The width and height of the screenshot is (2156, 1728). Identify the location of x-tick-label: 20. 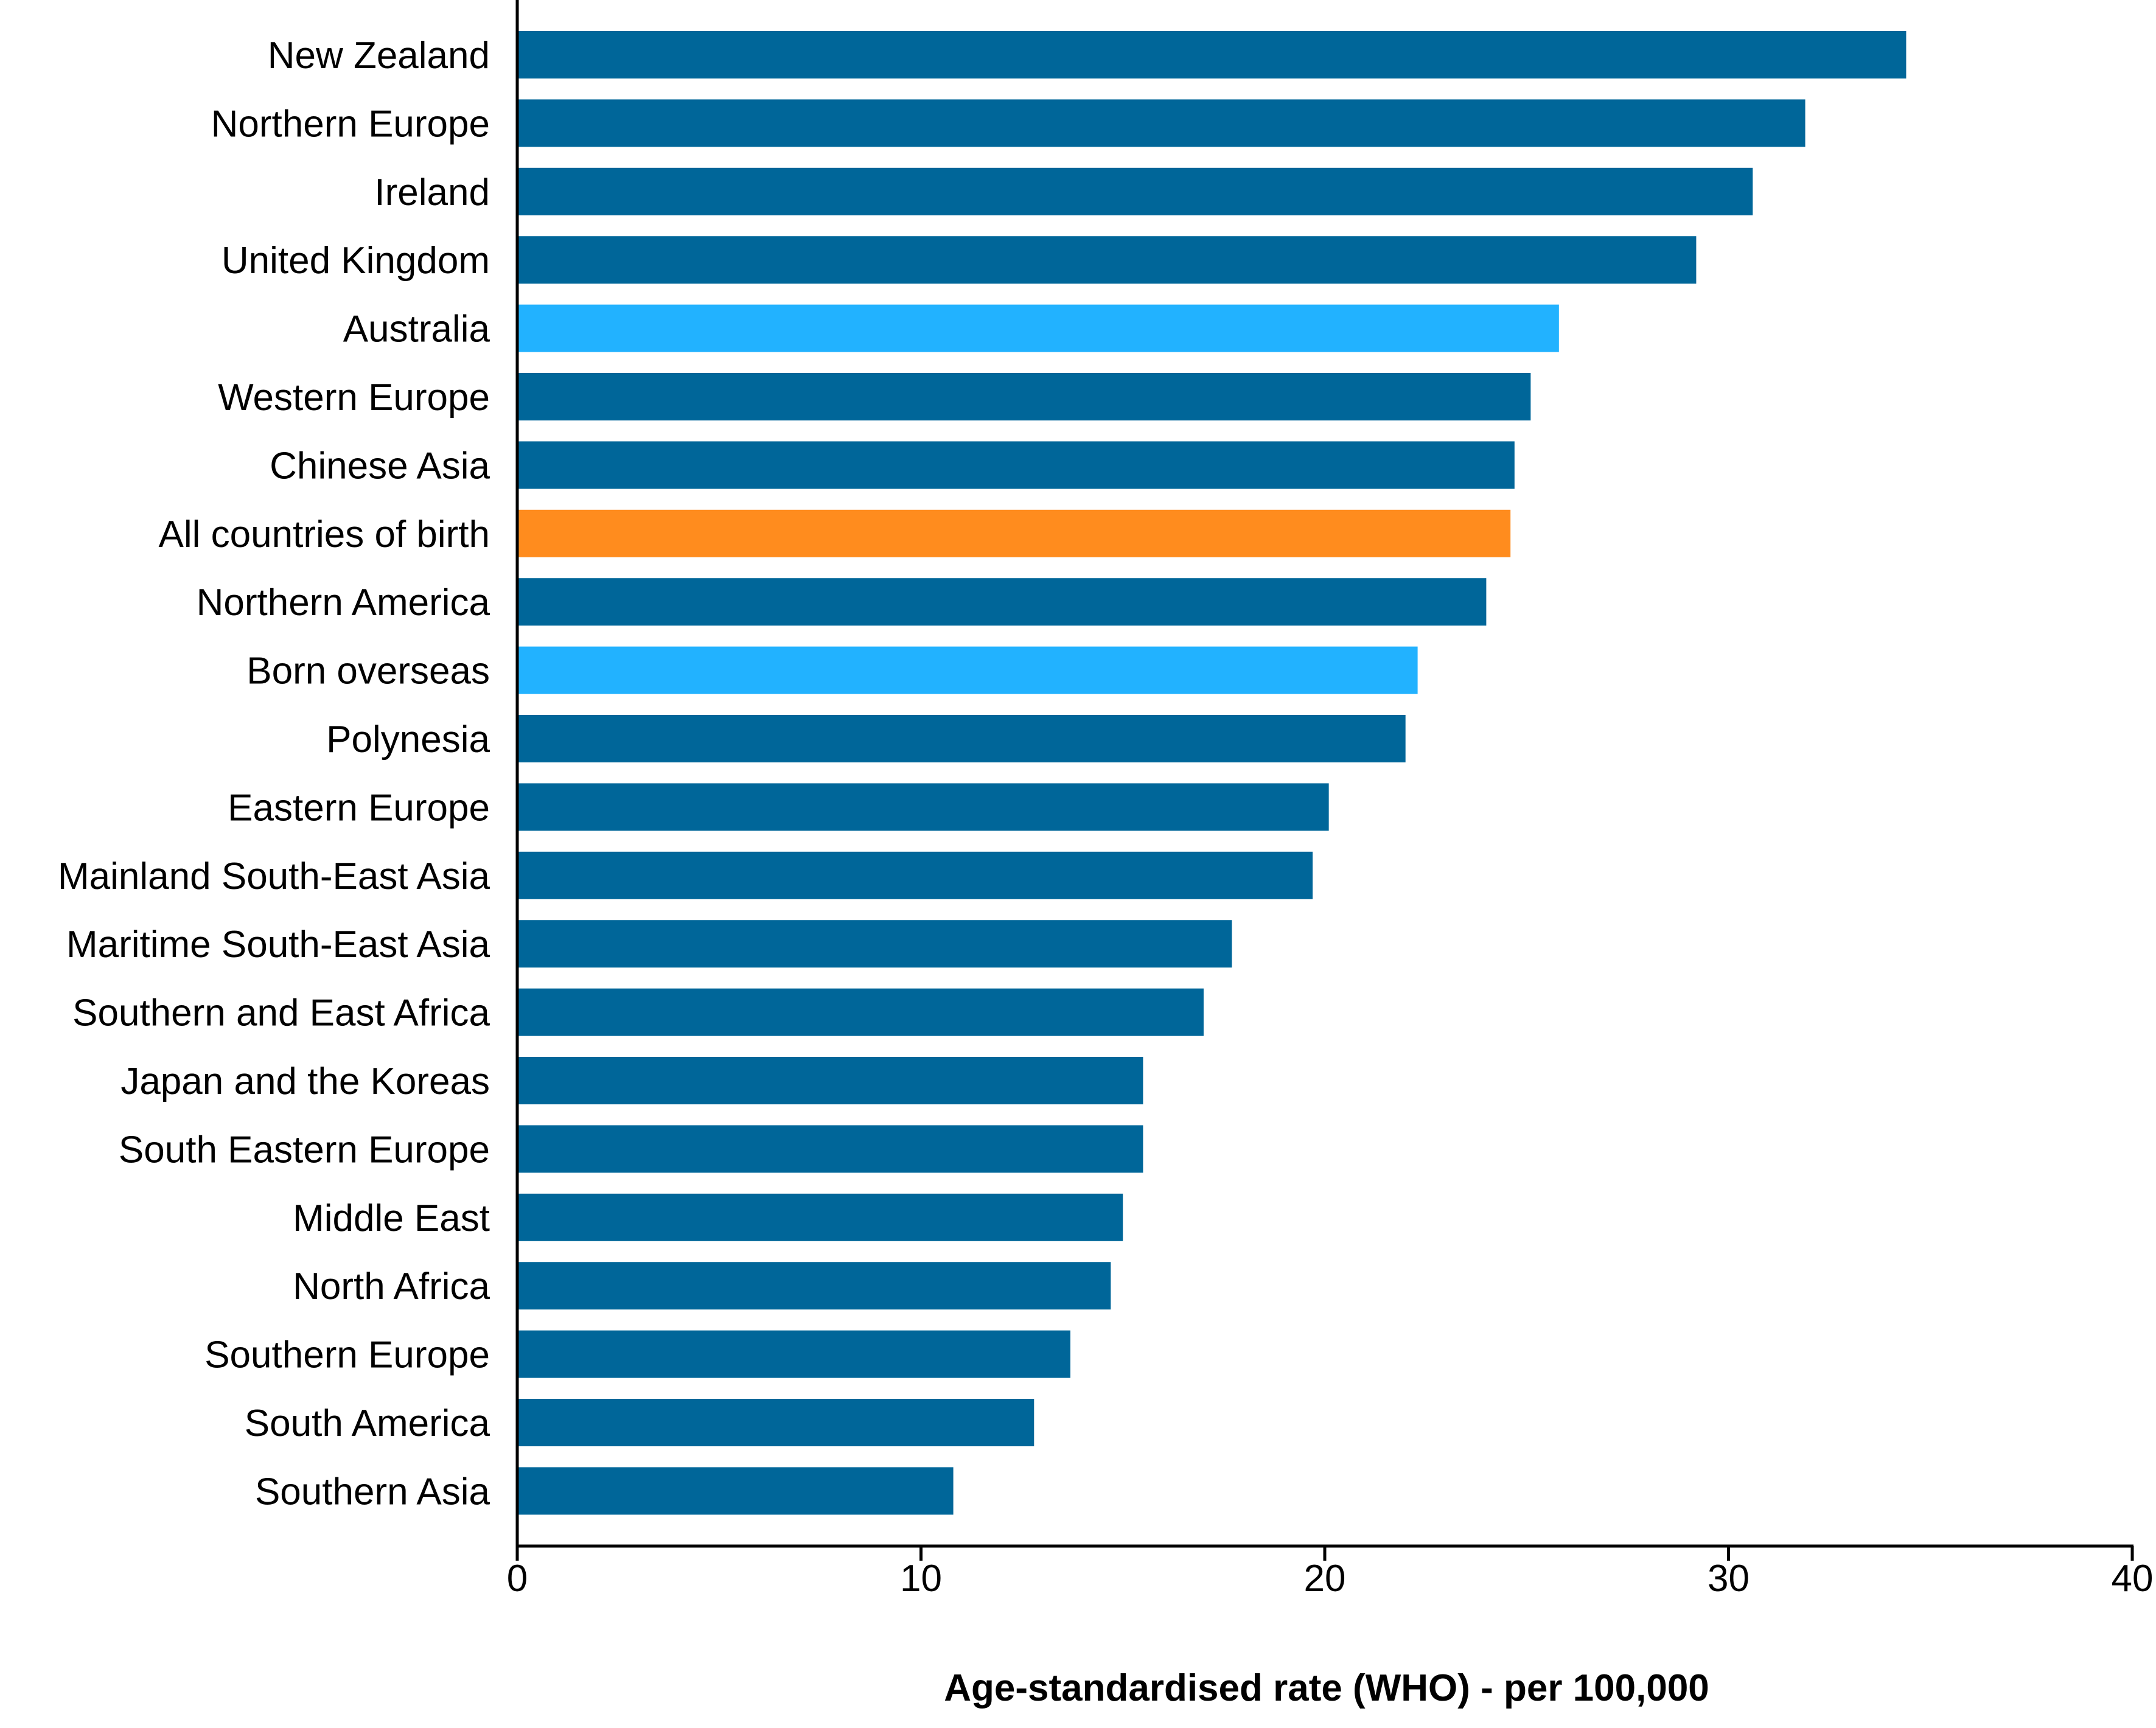
(1325, 1579).